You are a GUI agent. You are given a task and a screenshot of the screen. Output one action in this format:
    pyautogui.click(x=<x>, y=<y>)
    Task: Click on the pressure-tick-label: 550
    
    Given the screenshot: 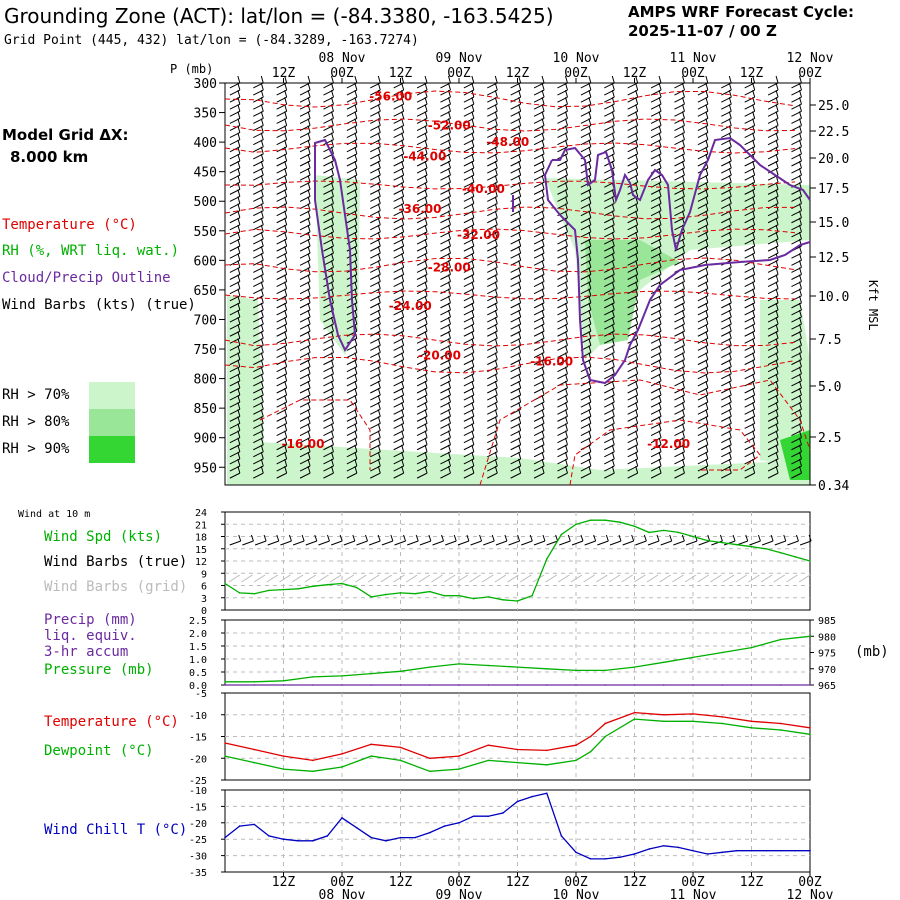 What is the action you would take?
    pyautogui.click(x=205, y=232)
    